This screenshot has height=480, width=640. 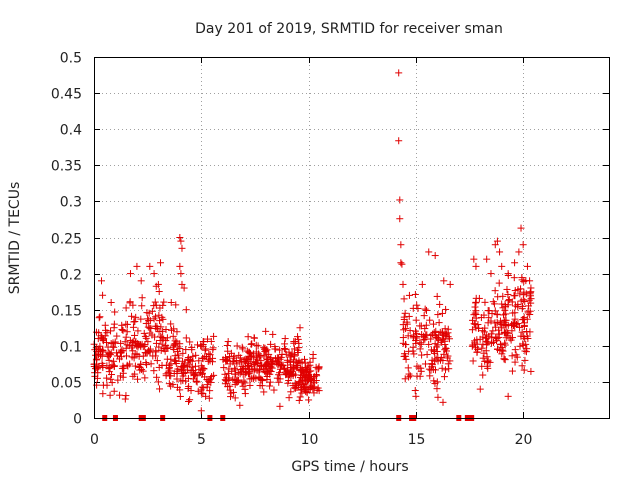 I want to click on y-tick-label: 0.4, so click(x=71, y=131).